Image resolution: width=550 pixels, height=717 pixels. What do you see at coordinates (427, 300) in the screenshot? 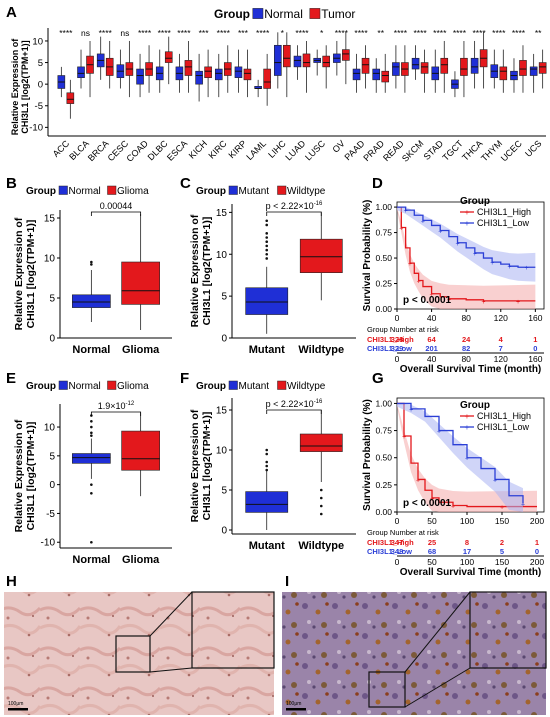
I see `p-value-label: p < 0.0001` at bounding box center [427, 300].